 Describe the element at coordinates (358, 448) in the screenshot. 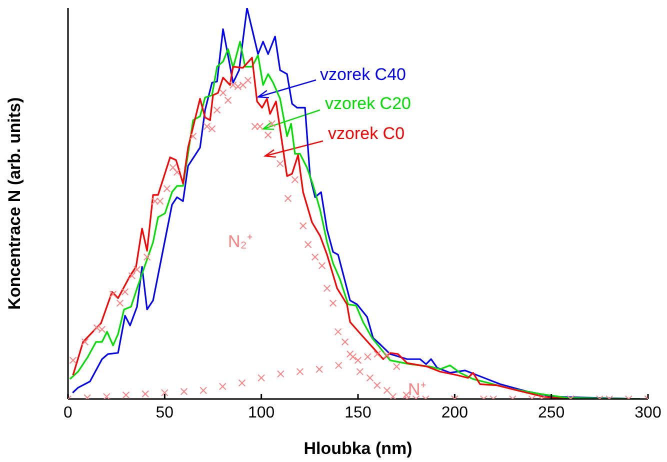

I see `x-axis-title: Hloubka (nm)` at that location.